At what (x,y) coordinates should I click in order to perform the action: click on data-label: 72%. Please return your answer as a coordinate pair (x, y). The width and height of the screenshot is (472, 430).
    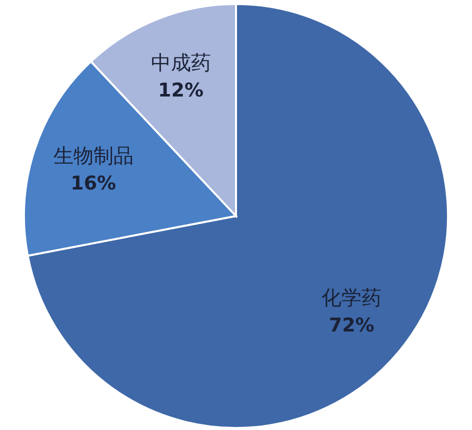
    Looking at the image, I should click on (351, 325).